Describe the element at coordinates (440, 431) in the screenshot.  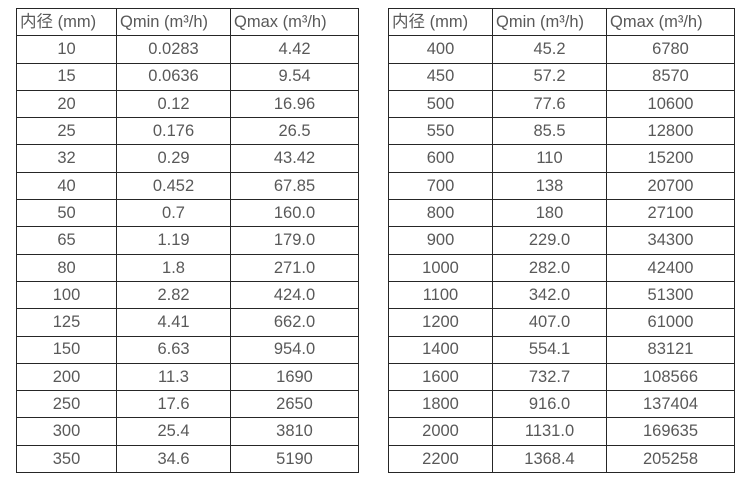
I see `cell-inner-diameter: 2000` at that location.